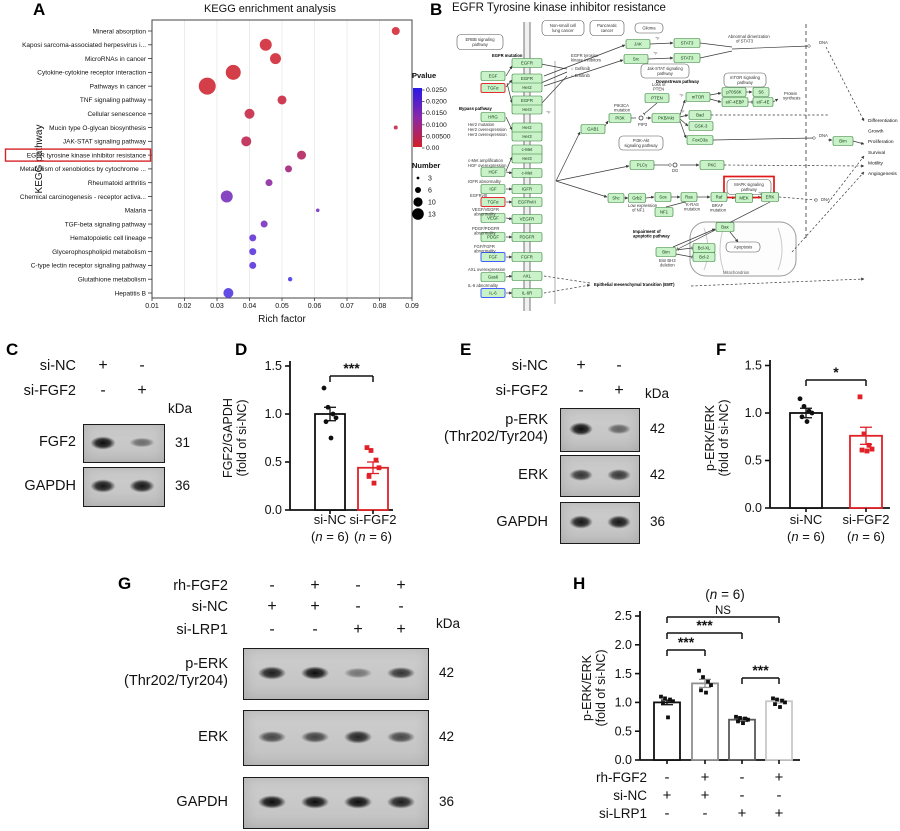 Image resolution: width=900 pixels, height=831 pixels. What do you see at coordinates (623, 813) in the screenshot?
I see `condition-row-label: si-LRP1` at bounding box center [623, 813].